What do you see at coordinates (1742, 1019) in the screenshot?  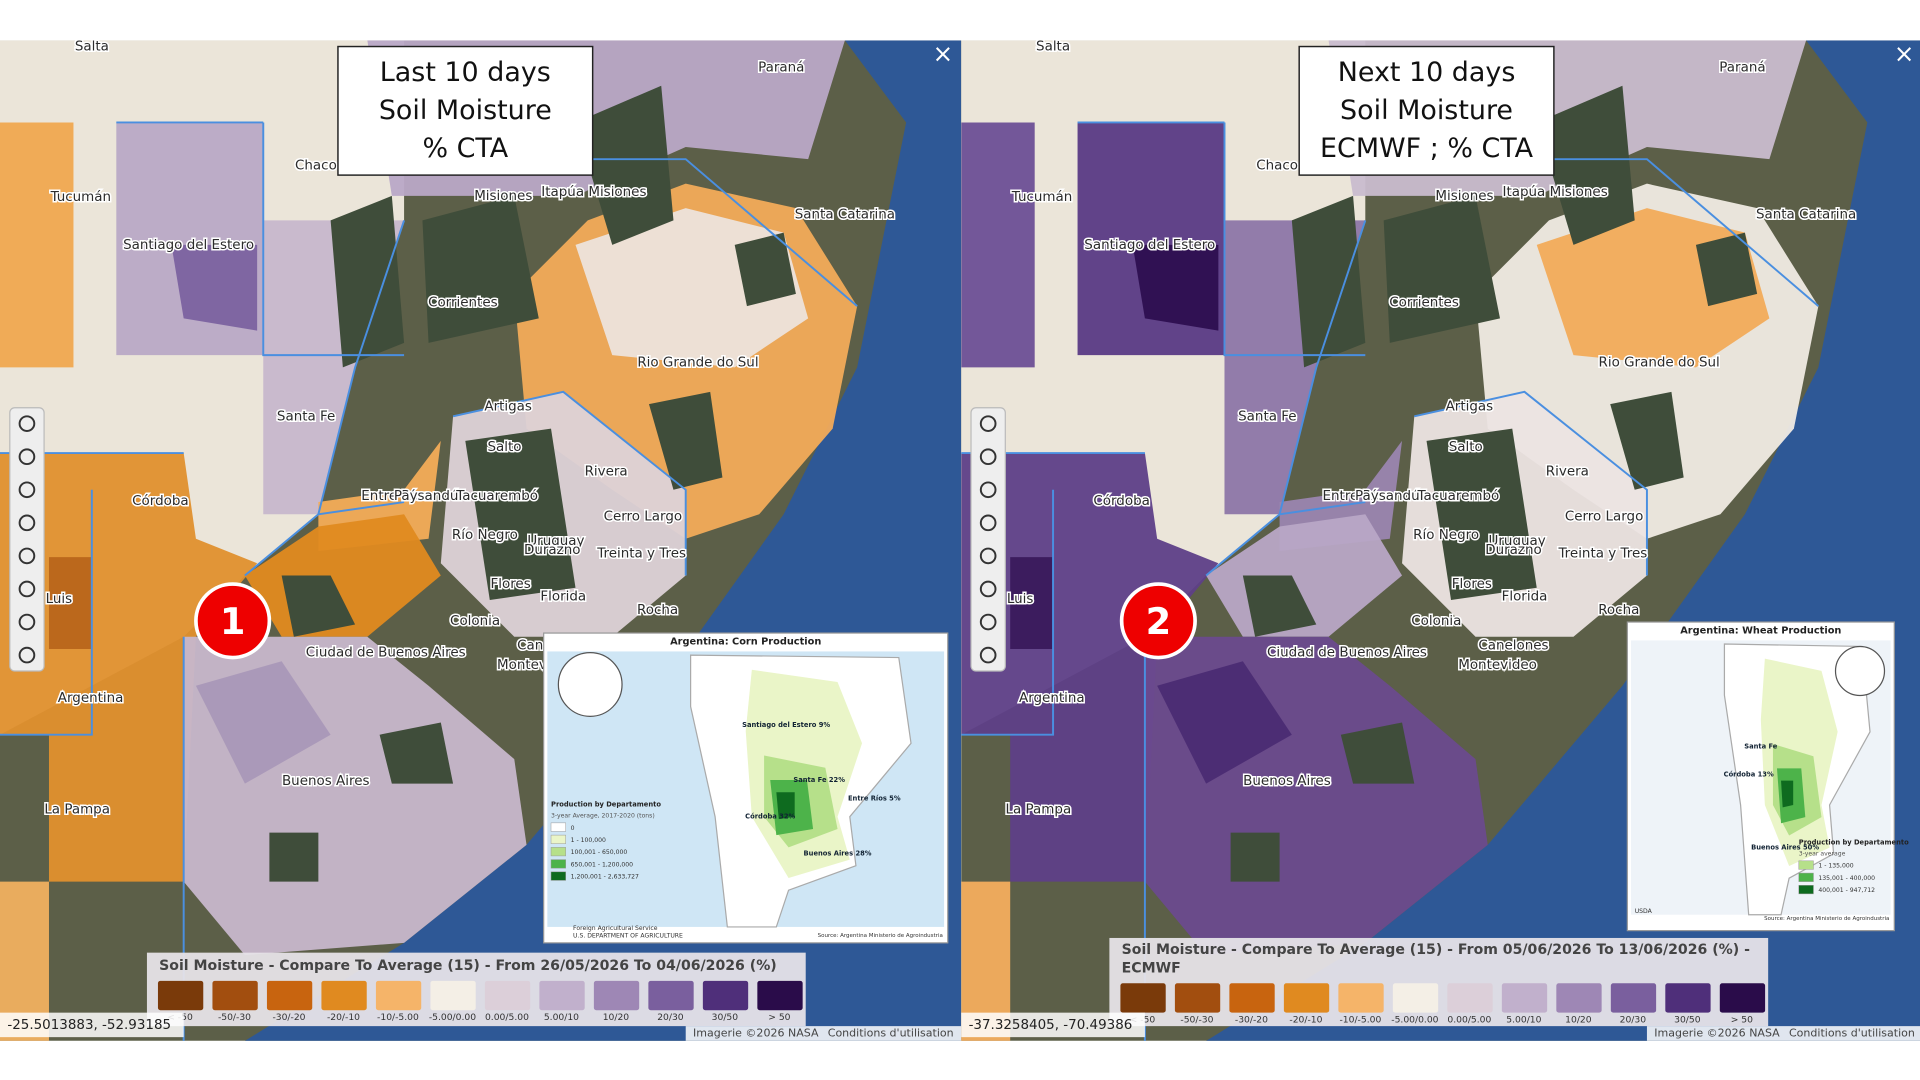 I see `legend-label: > 50` at bounding box center [1742, 1019].